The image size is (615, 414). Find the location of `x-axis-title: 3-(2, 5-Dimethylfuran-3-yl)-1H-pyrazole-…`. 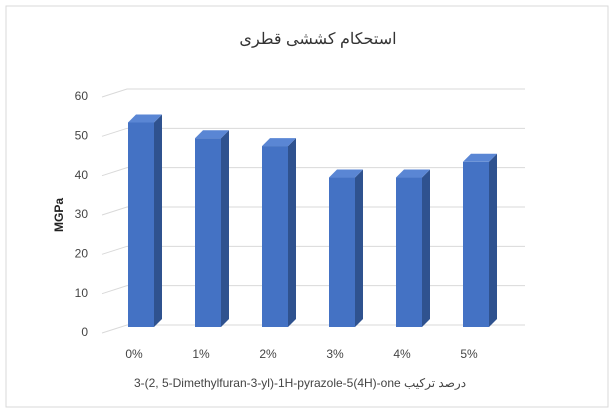

x-axis-title: 3-(2, 5-Dimethylfuran-3-yl)-1H-pyrazole-… is located at coordinates (300, 383).